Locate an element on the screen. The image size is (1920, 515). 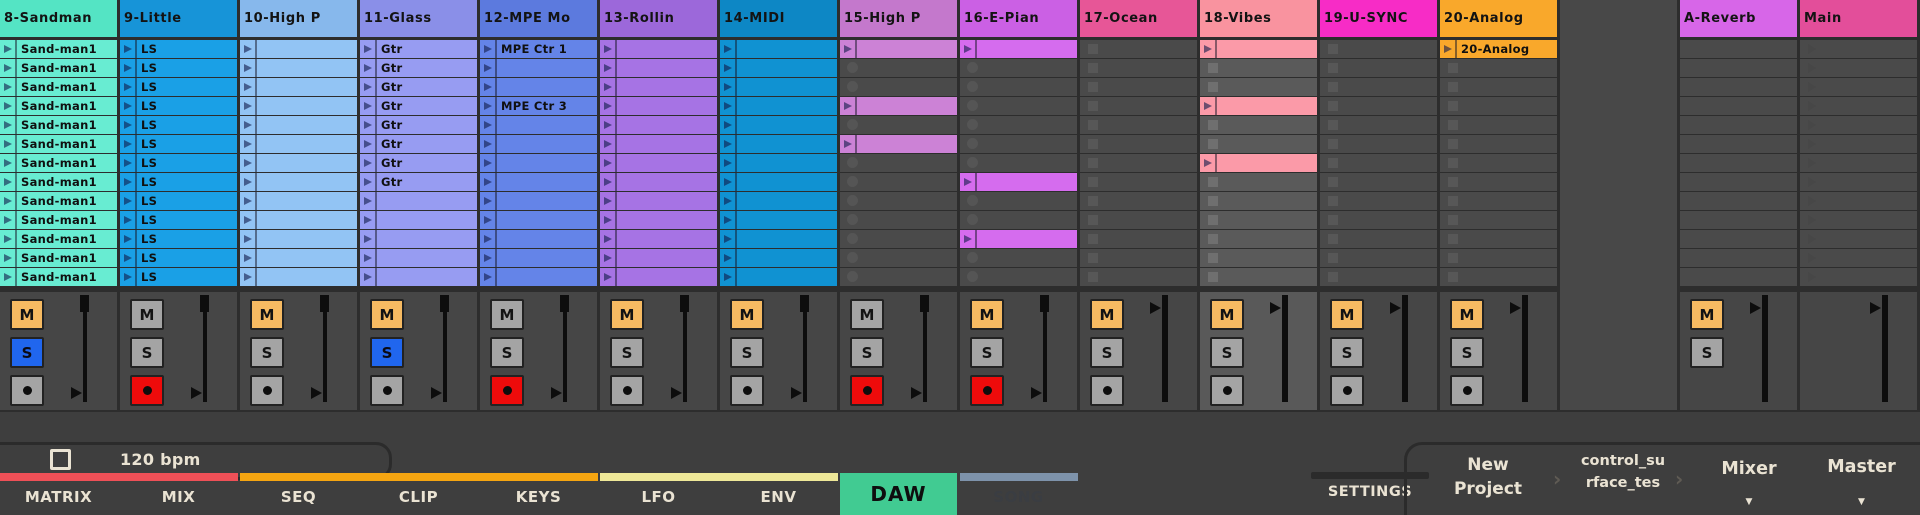
clip-slot: MPE Ctr 3 is located at coordinates (538, 106).